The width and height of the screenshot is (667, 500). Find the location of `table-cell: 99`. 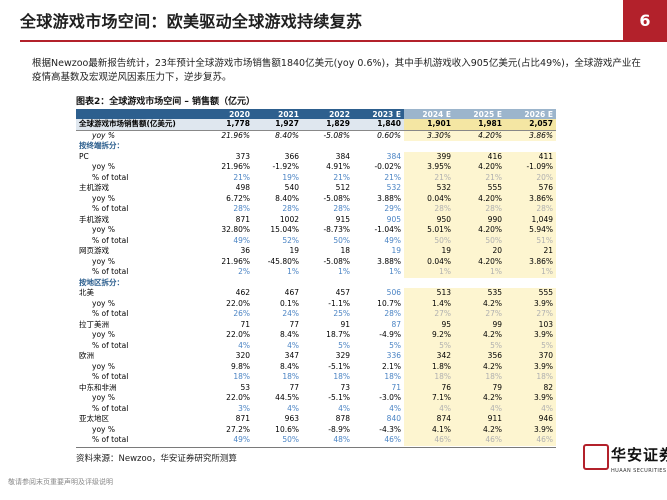

table-cell: 99 is located at coordinates (479, 324).